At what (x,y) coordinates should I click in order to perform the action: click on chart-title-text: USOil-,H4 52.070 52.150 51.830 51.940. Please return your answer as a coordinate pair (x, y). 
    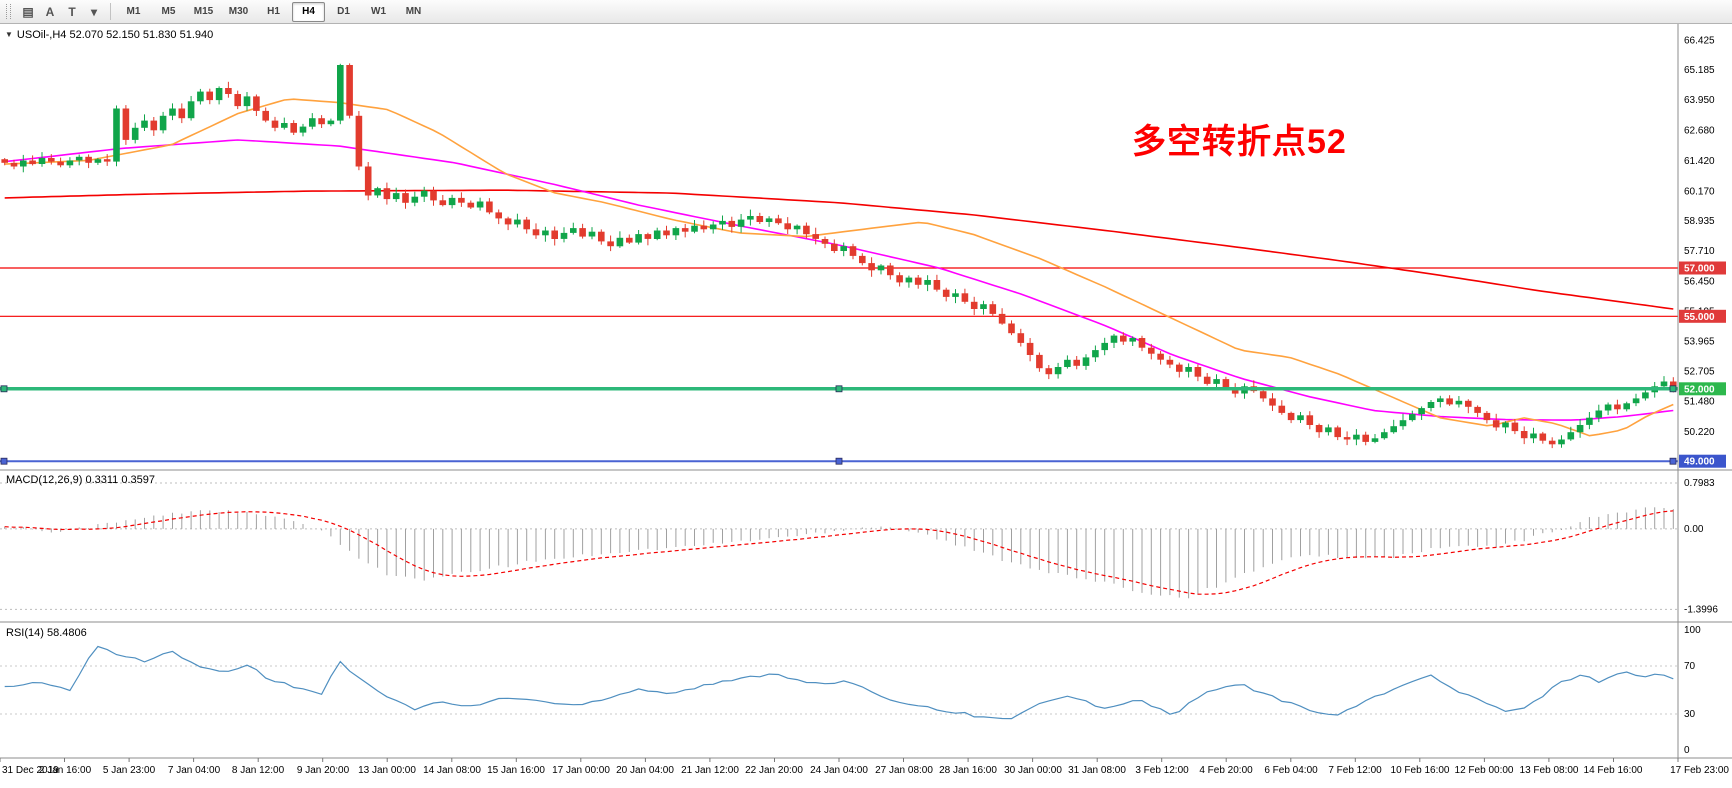
    Looking at the image, I should click on (115, 35).